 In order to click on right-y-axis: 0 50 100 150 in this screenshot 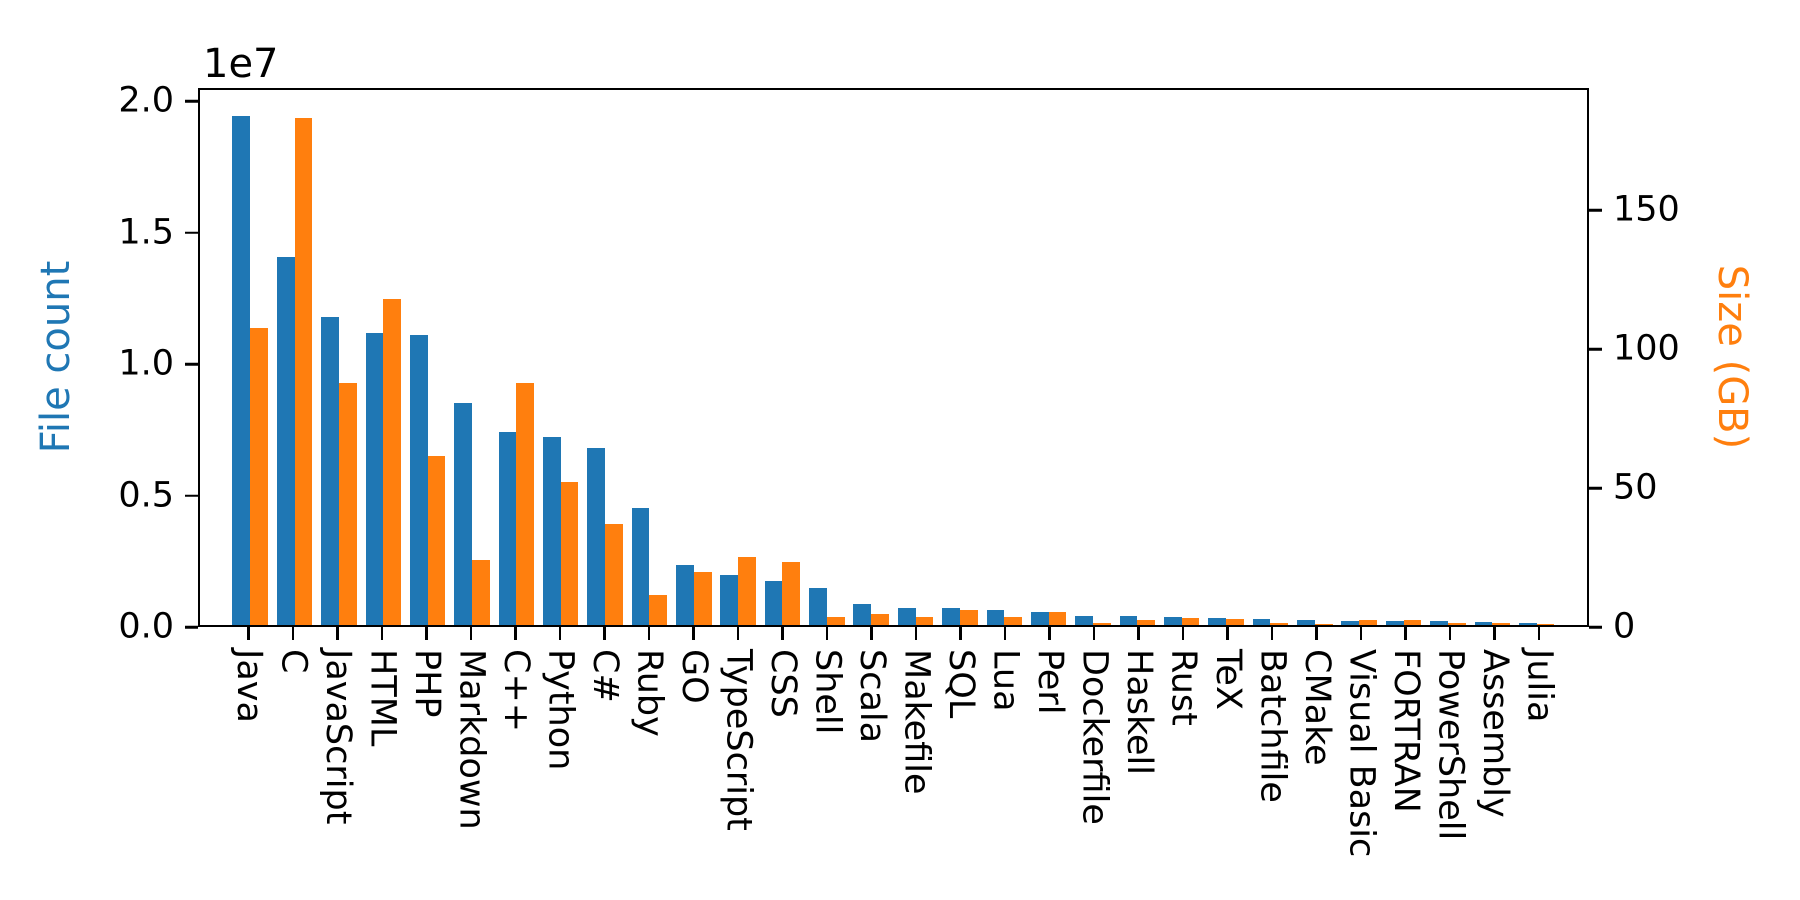, I will do `click(1694, 366)`.